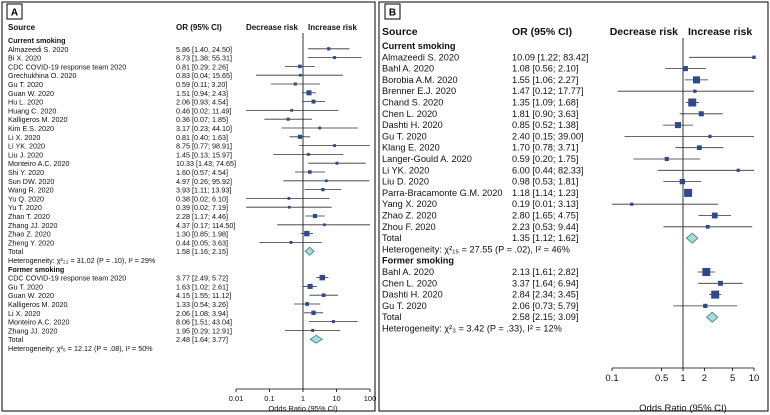 The width and height of the screenshot is (770, 415). I want to click on or-value: 0.83 [0.04; 15.65], so click(204, 75).